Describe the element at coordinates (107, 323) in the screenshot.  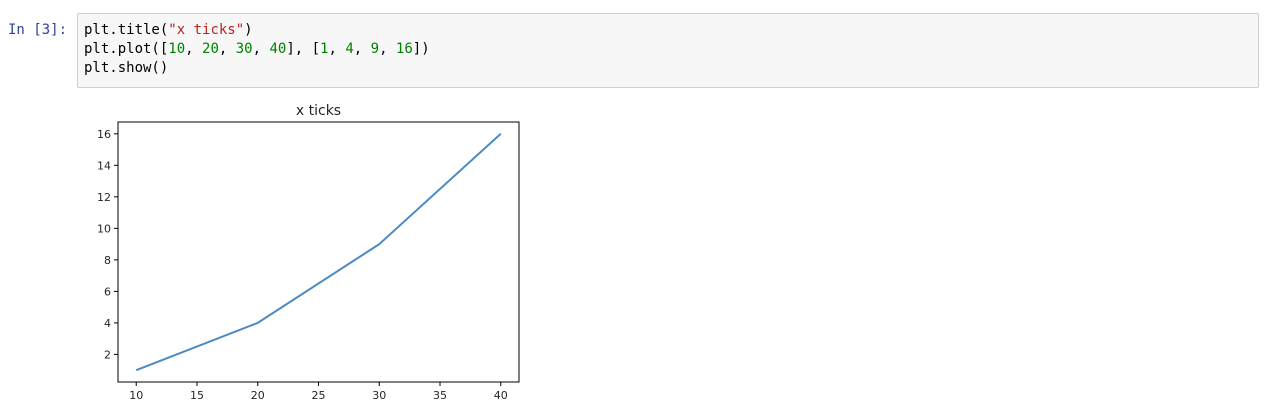
I see `y-tick-label: 4` at that location.